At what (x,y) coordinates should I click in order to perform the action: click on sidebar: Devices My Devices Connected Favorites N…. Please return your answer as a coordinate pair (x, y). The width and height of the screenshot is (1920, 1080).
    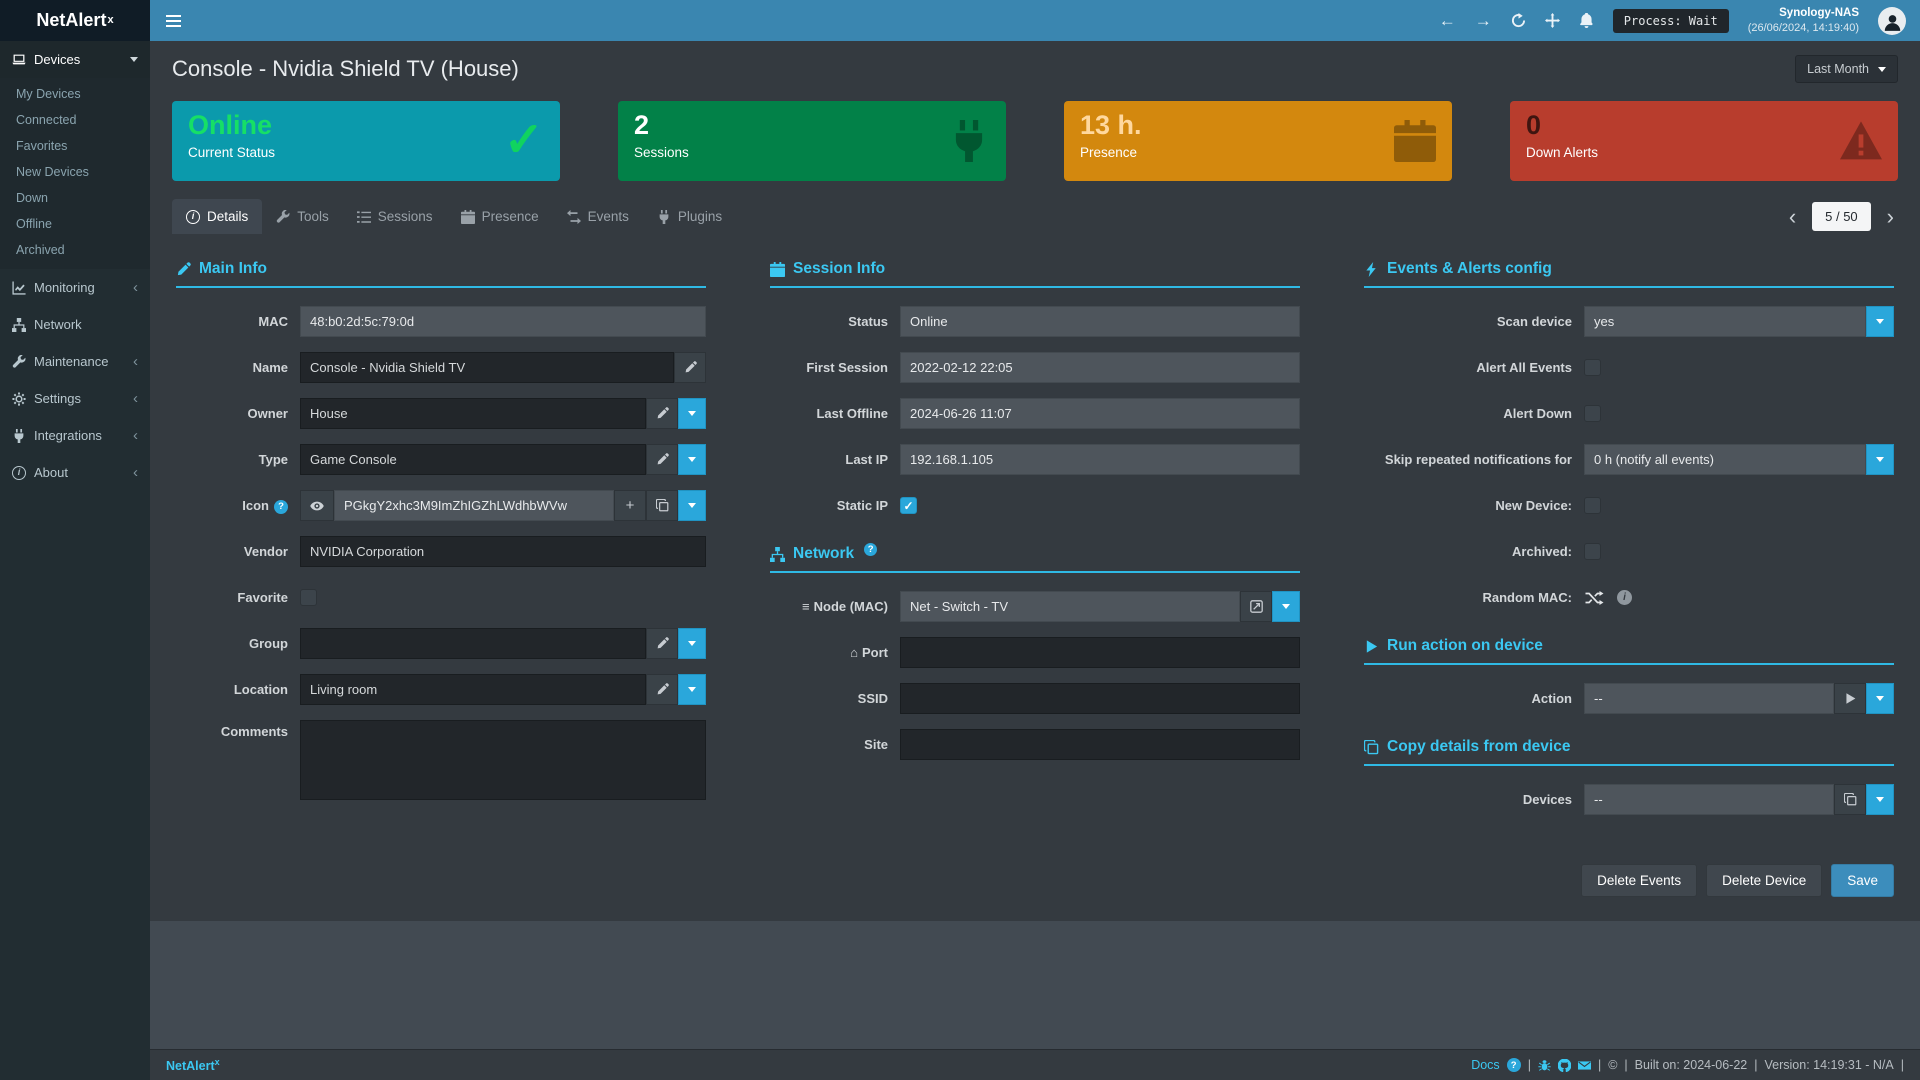
    Looking at the image, I should click on (75, 560).